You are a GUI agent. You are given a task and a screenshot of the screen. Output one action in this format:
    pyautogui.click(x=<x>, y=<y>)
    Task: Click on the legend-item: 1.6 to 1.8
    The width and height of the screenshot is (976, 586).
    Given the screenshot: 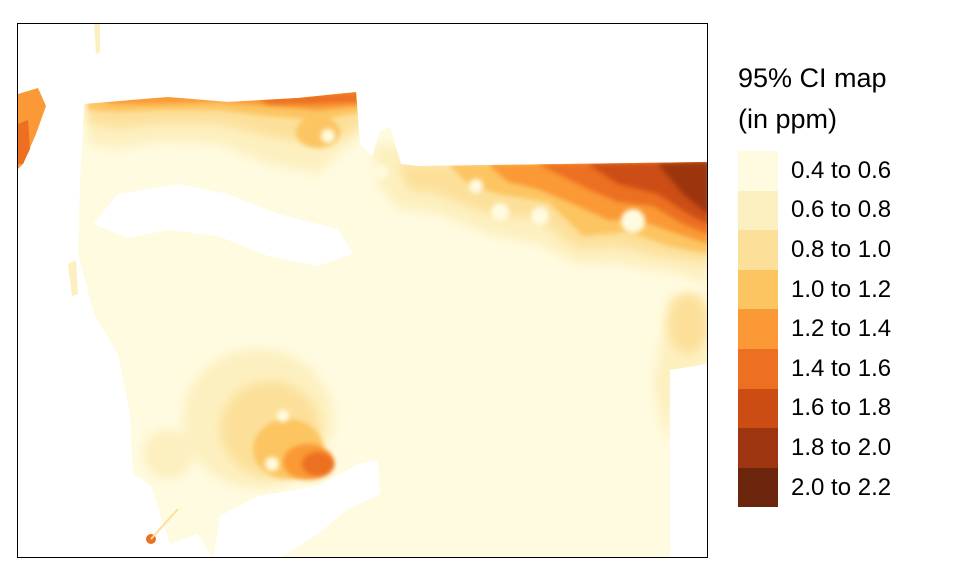 What is the action you would take?
    pyautogui.click(x=815, y=408)
    